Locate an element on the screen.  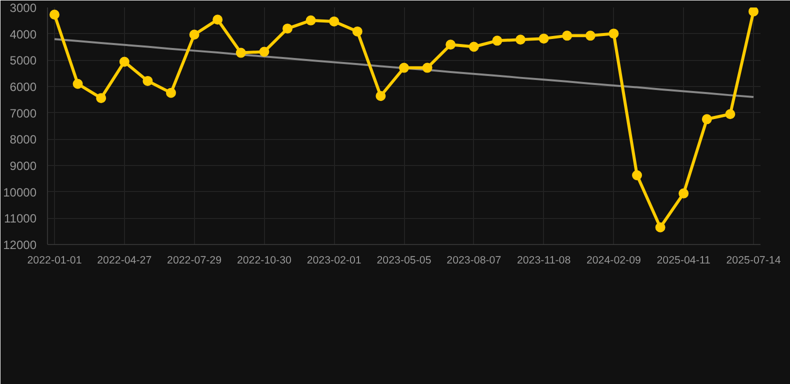
y-tick-label: 12000 is located at coordinates (20, 245).